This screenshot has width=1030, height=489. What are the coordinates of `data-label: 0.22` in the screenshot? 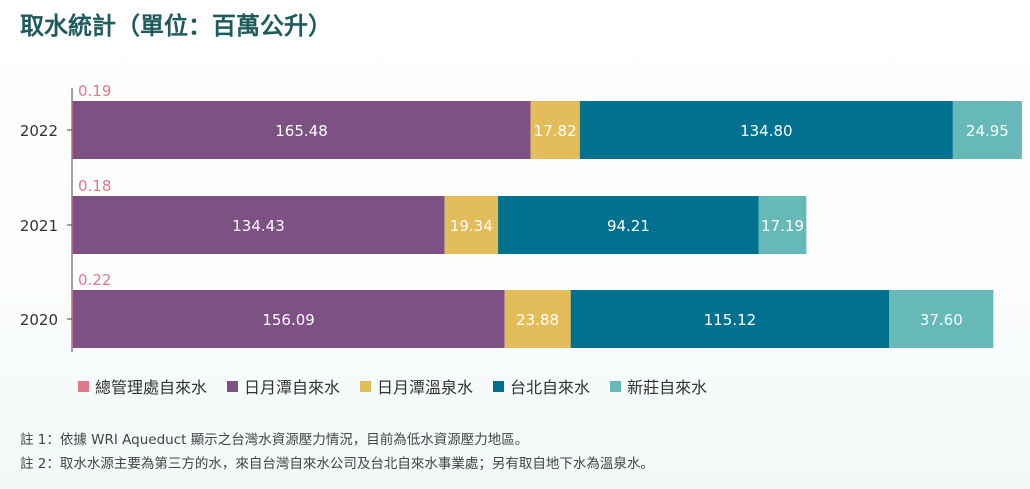 It's located at (94, 280).